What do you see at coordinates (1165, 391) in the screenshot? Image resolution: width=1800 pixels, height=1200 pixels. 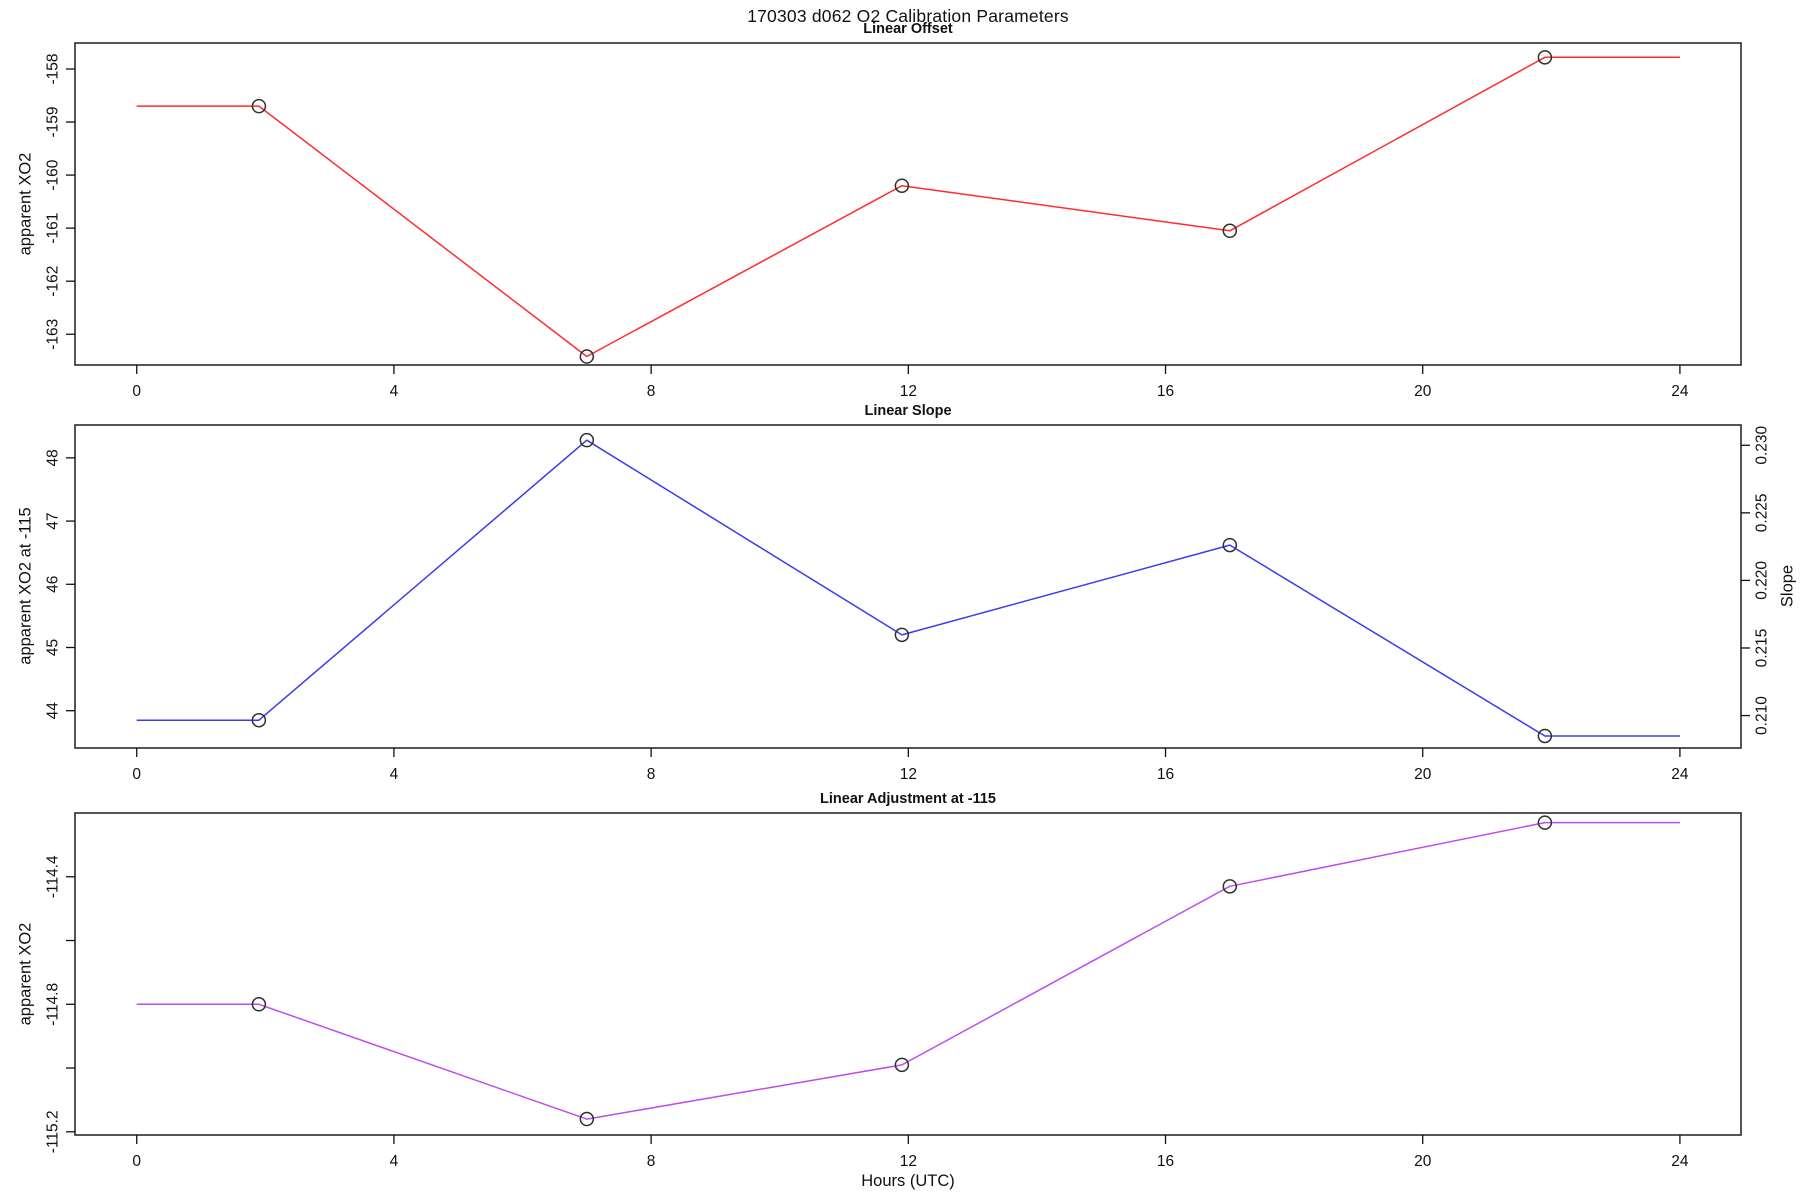 I see `panel1-x-tick-label: 16` at bounding box center [1165, 391].